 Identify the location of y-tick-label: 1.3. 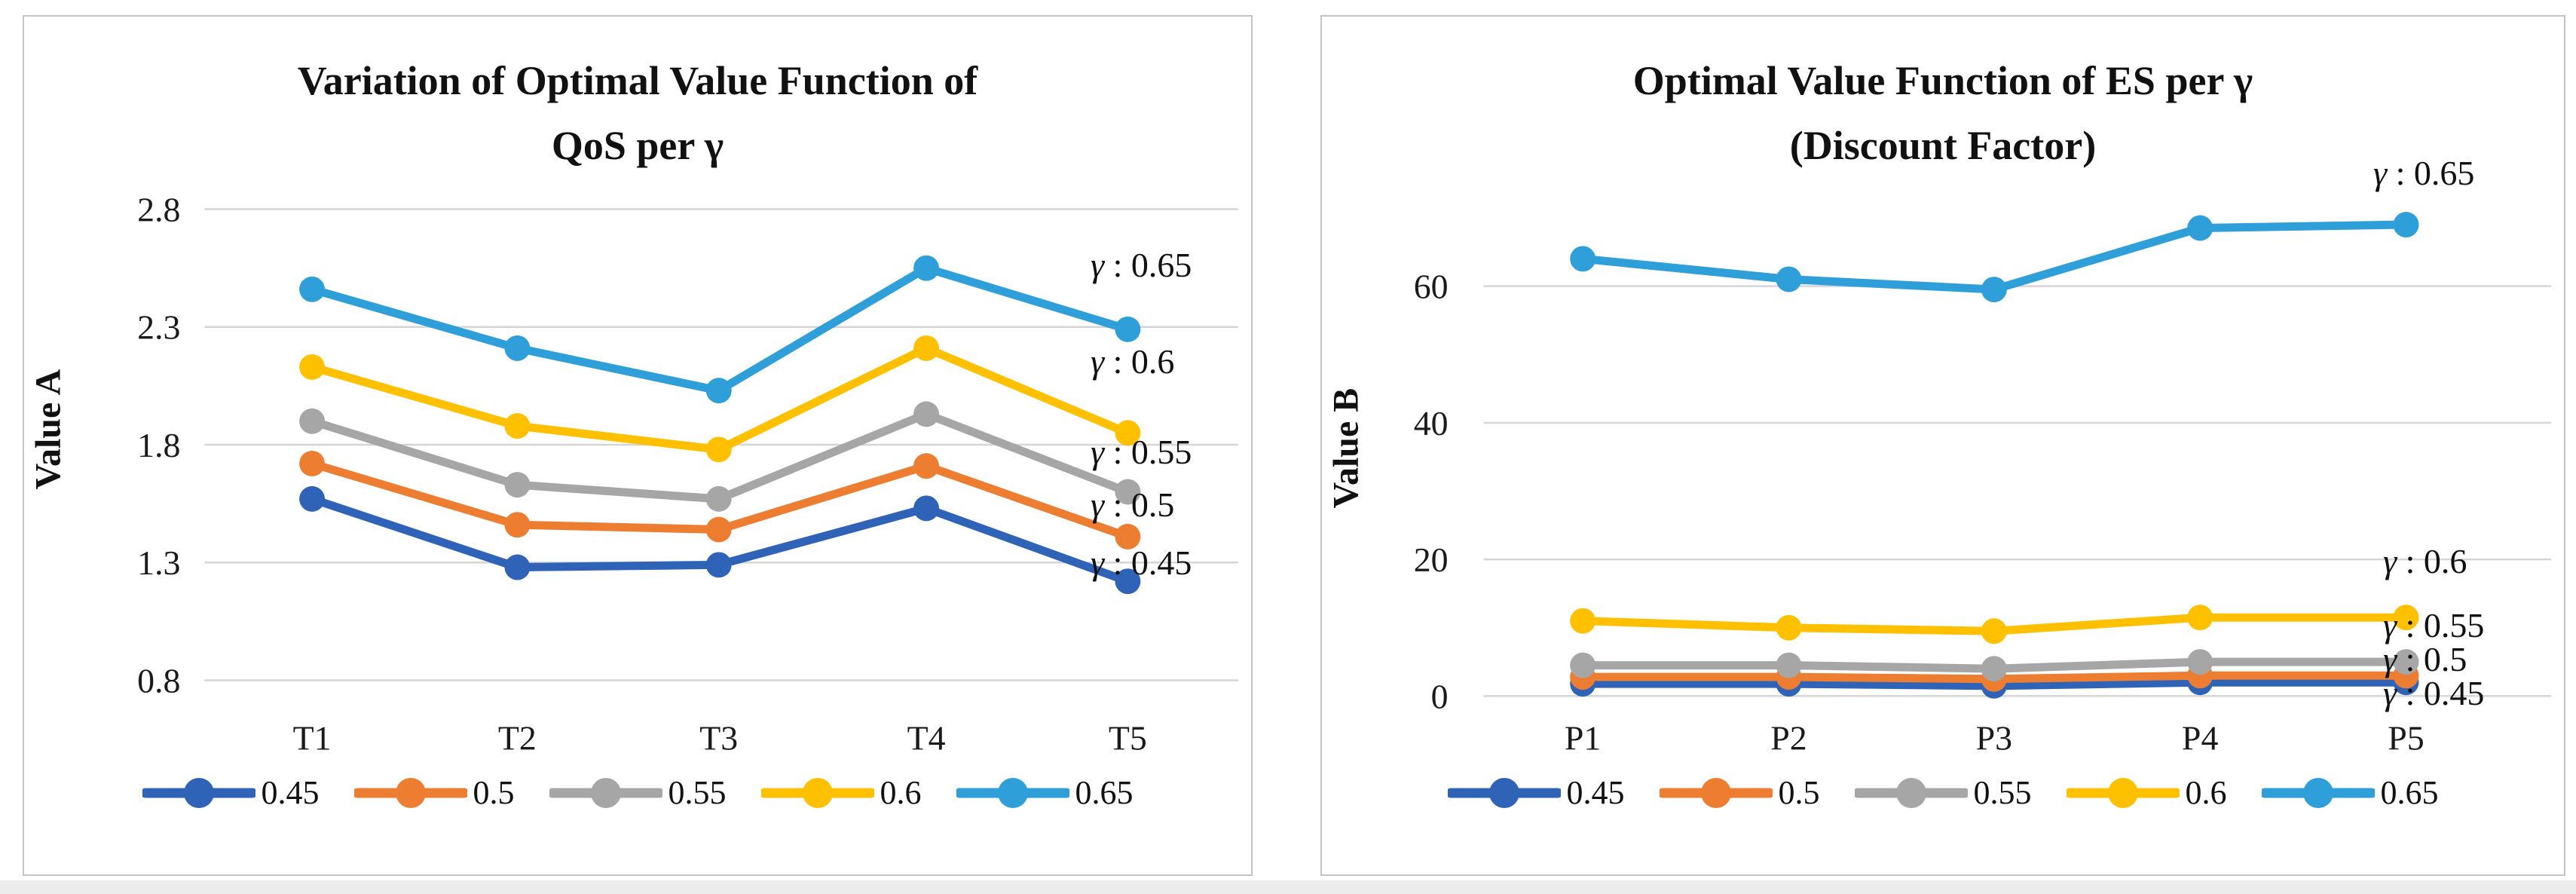
(158, 562).